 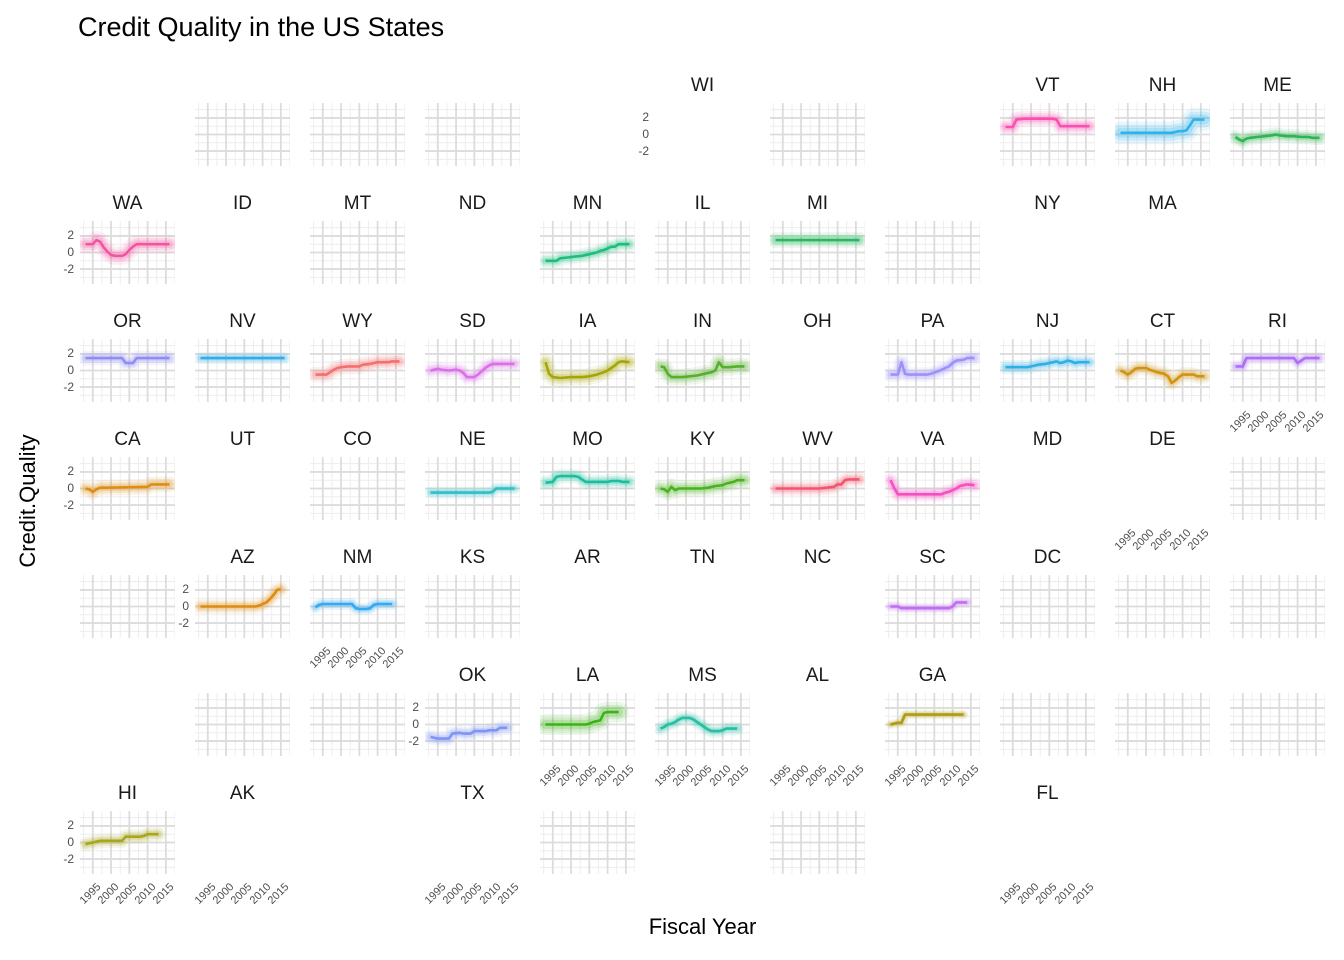 I want to click on facet-label-WV: WV, so click(x=817, y=439).